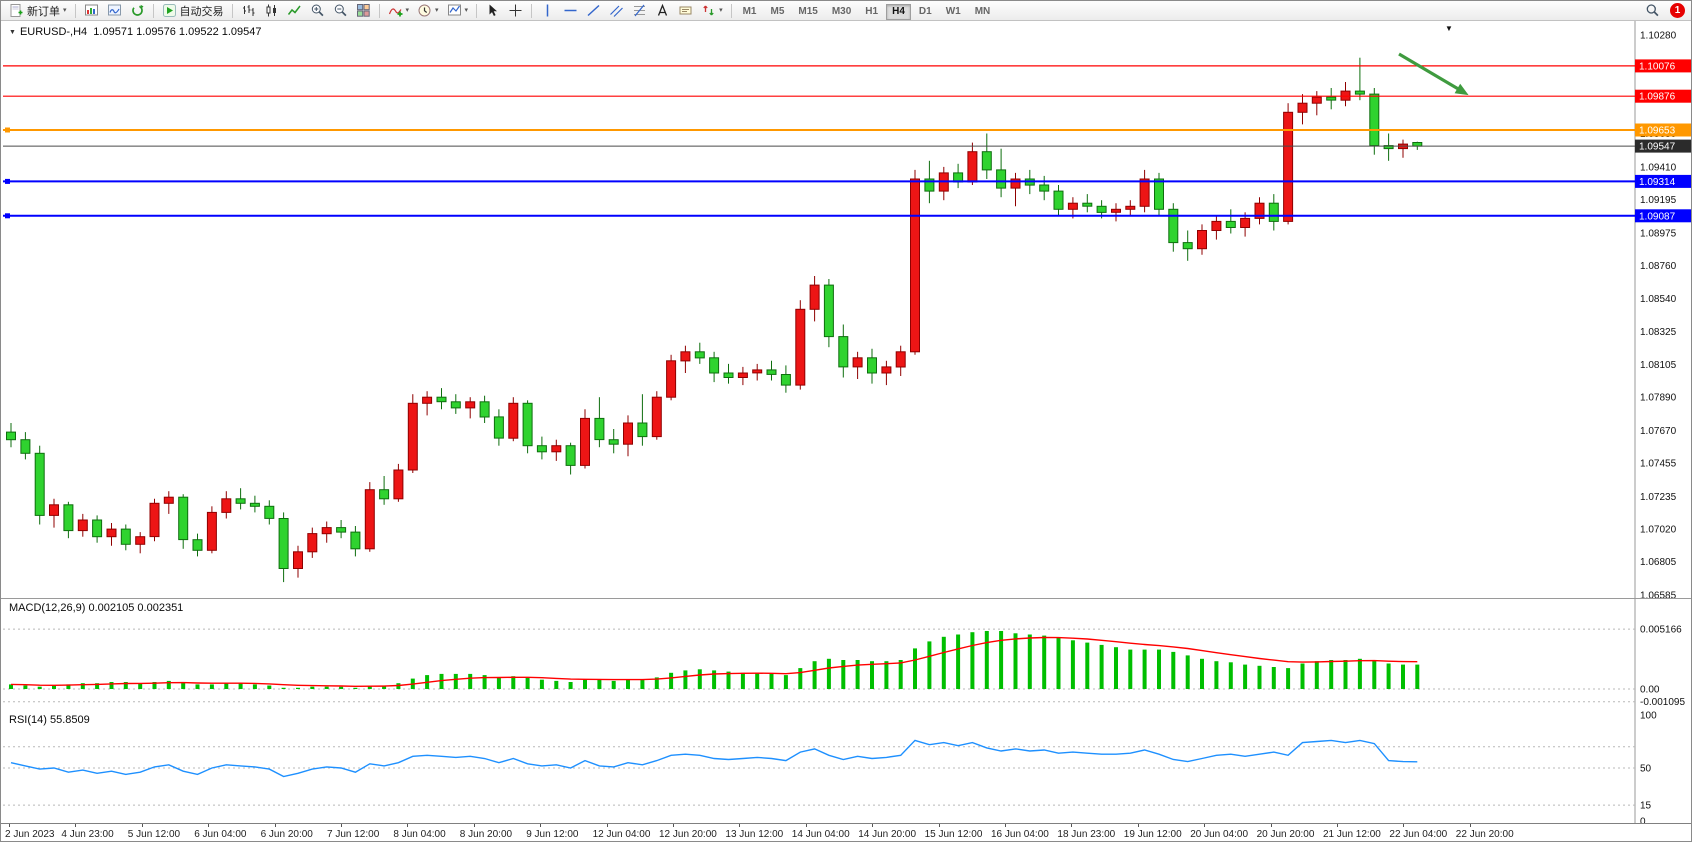 The height and width of the screenshot is (842, 1692). Describe the element at coordinates (286, 834) in the screenshot. I see `time-label: 6 Jun 20:00` at that location.